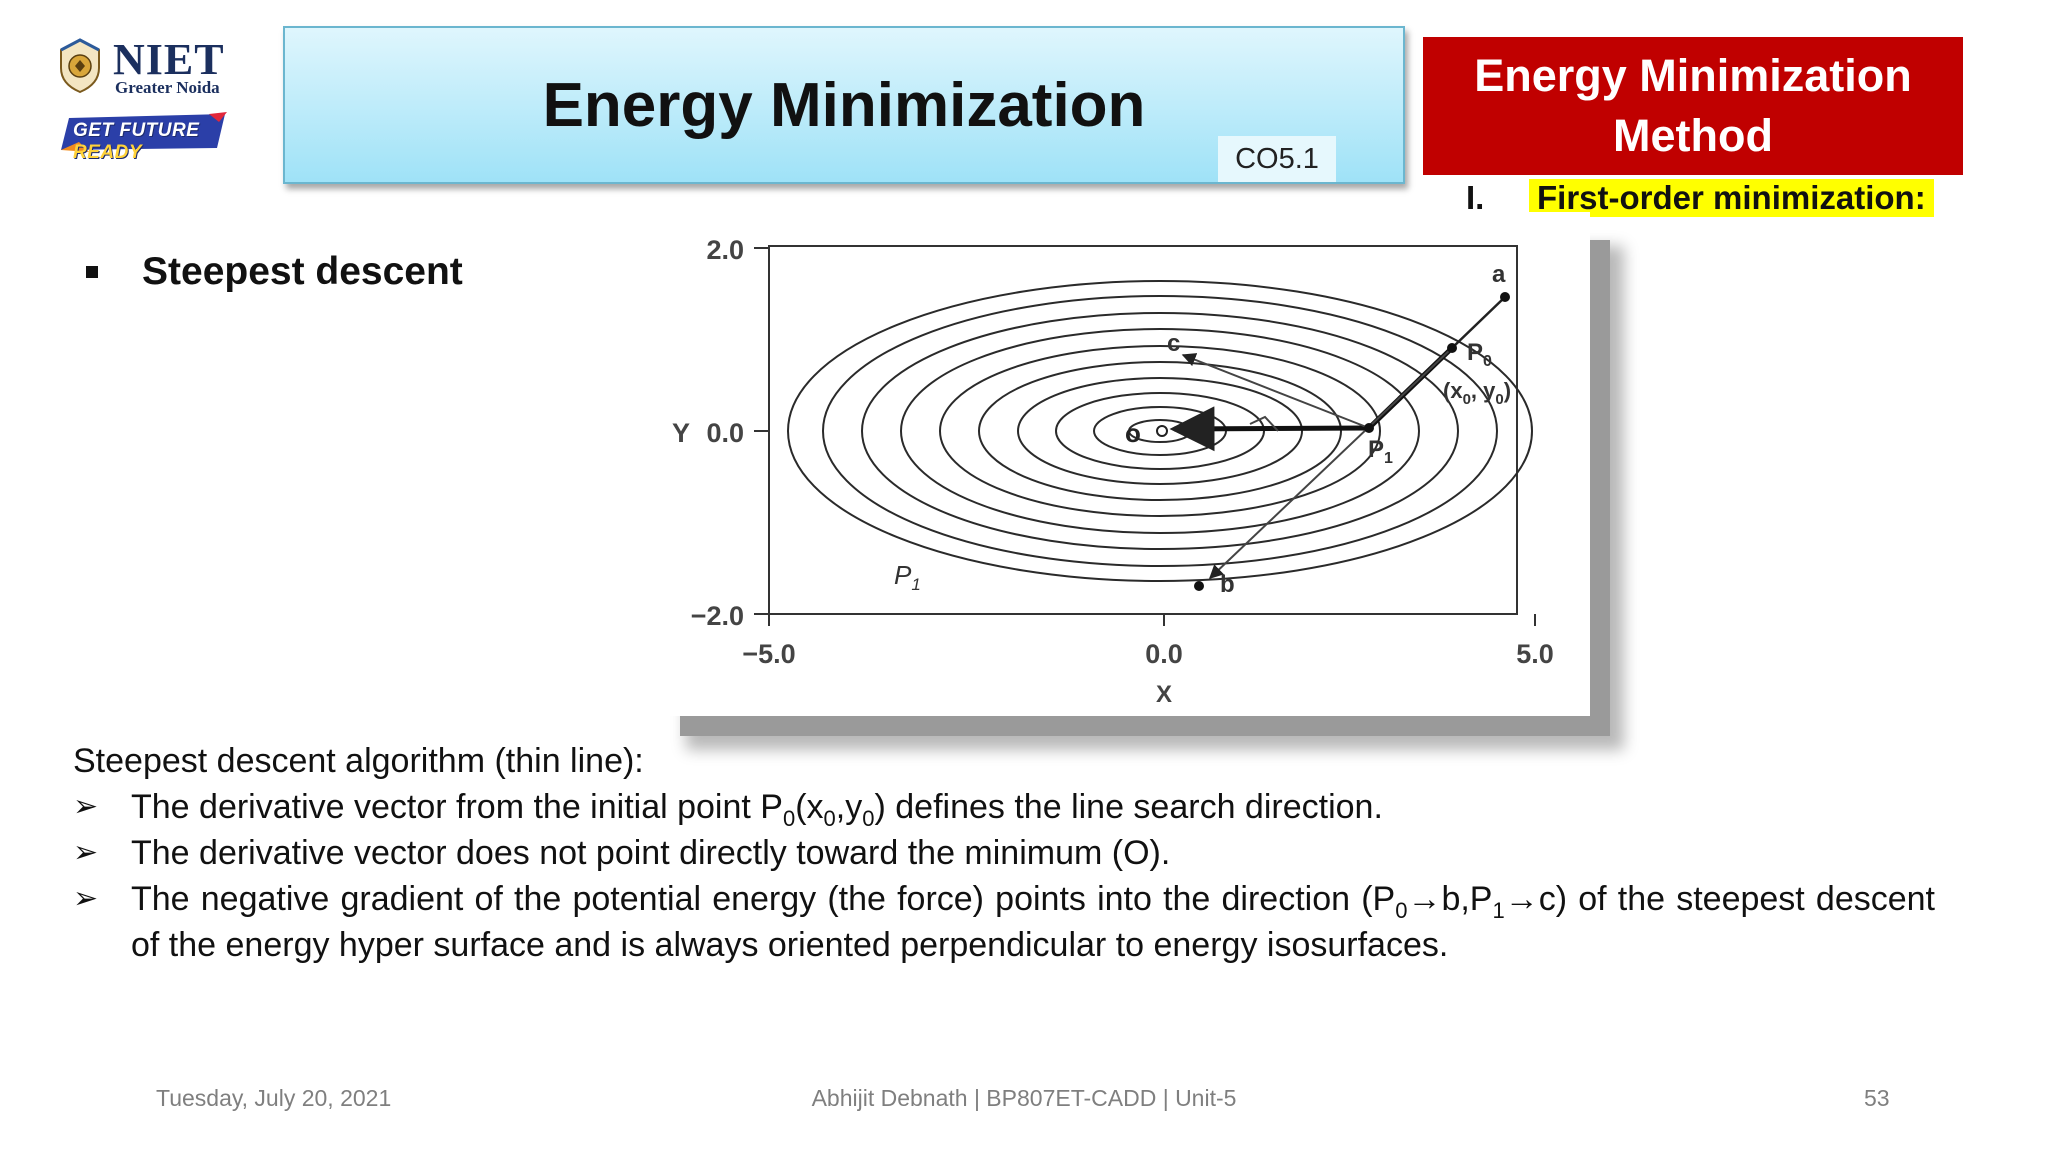 This screenshot has height=1152, width=2048. Describe the element at coordinates (1478, 322) in the screenshot. I see `line-a-p0` at that location.